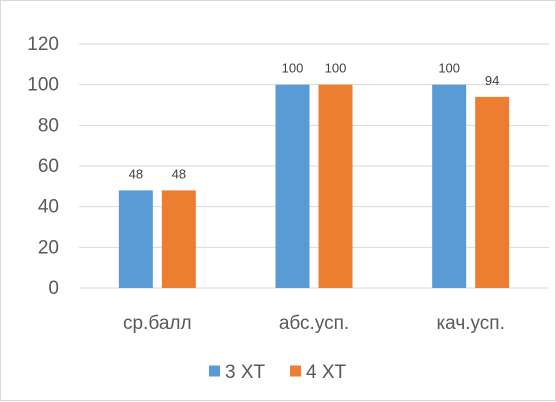  What do you see at coordinates (48, 207) in the screenshot?
I see `y-tick-label: 40` at bounding box center [48, 207].